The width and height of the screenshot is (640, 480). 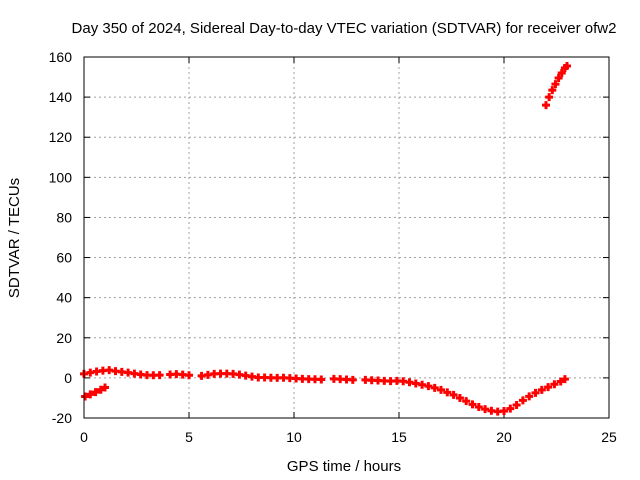 I want to click on y-tick-label: 0, so click(x=68, y=378).